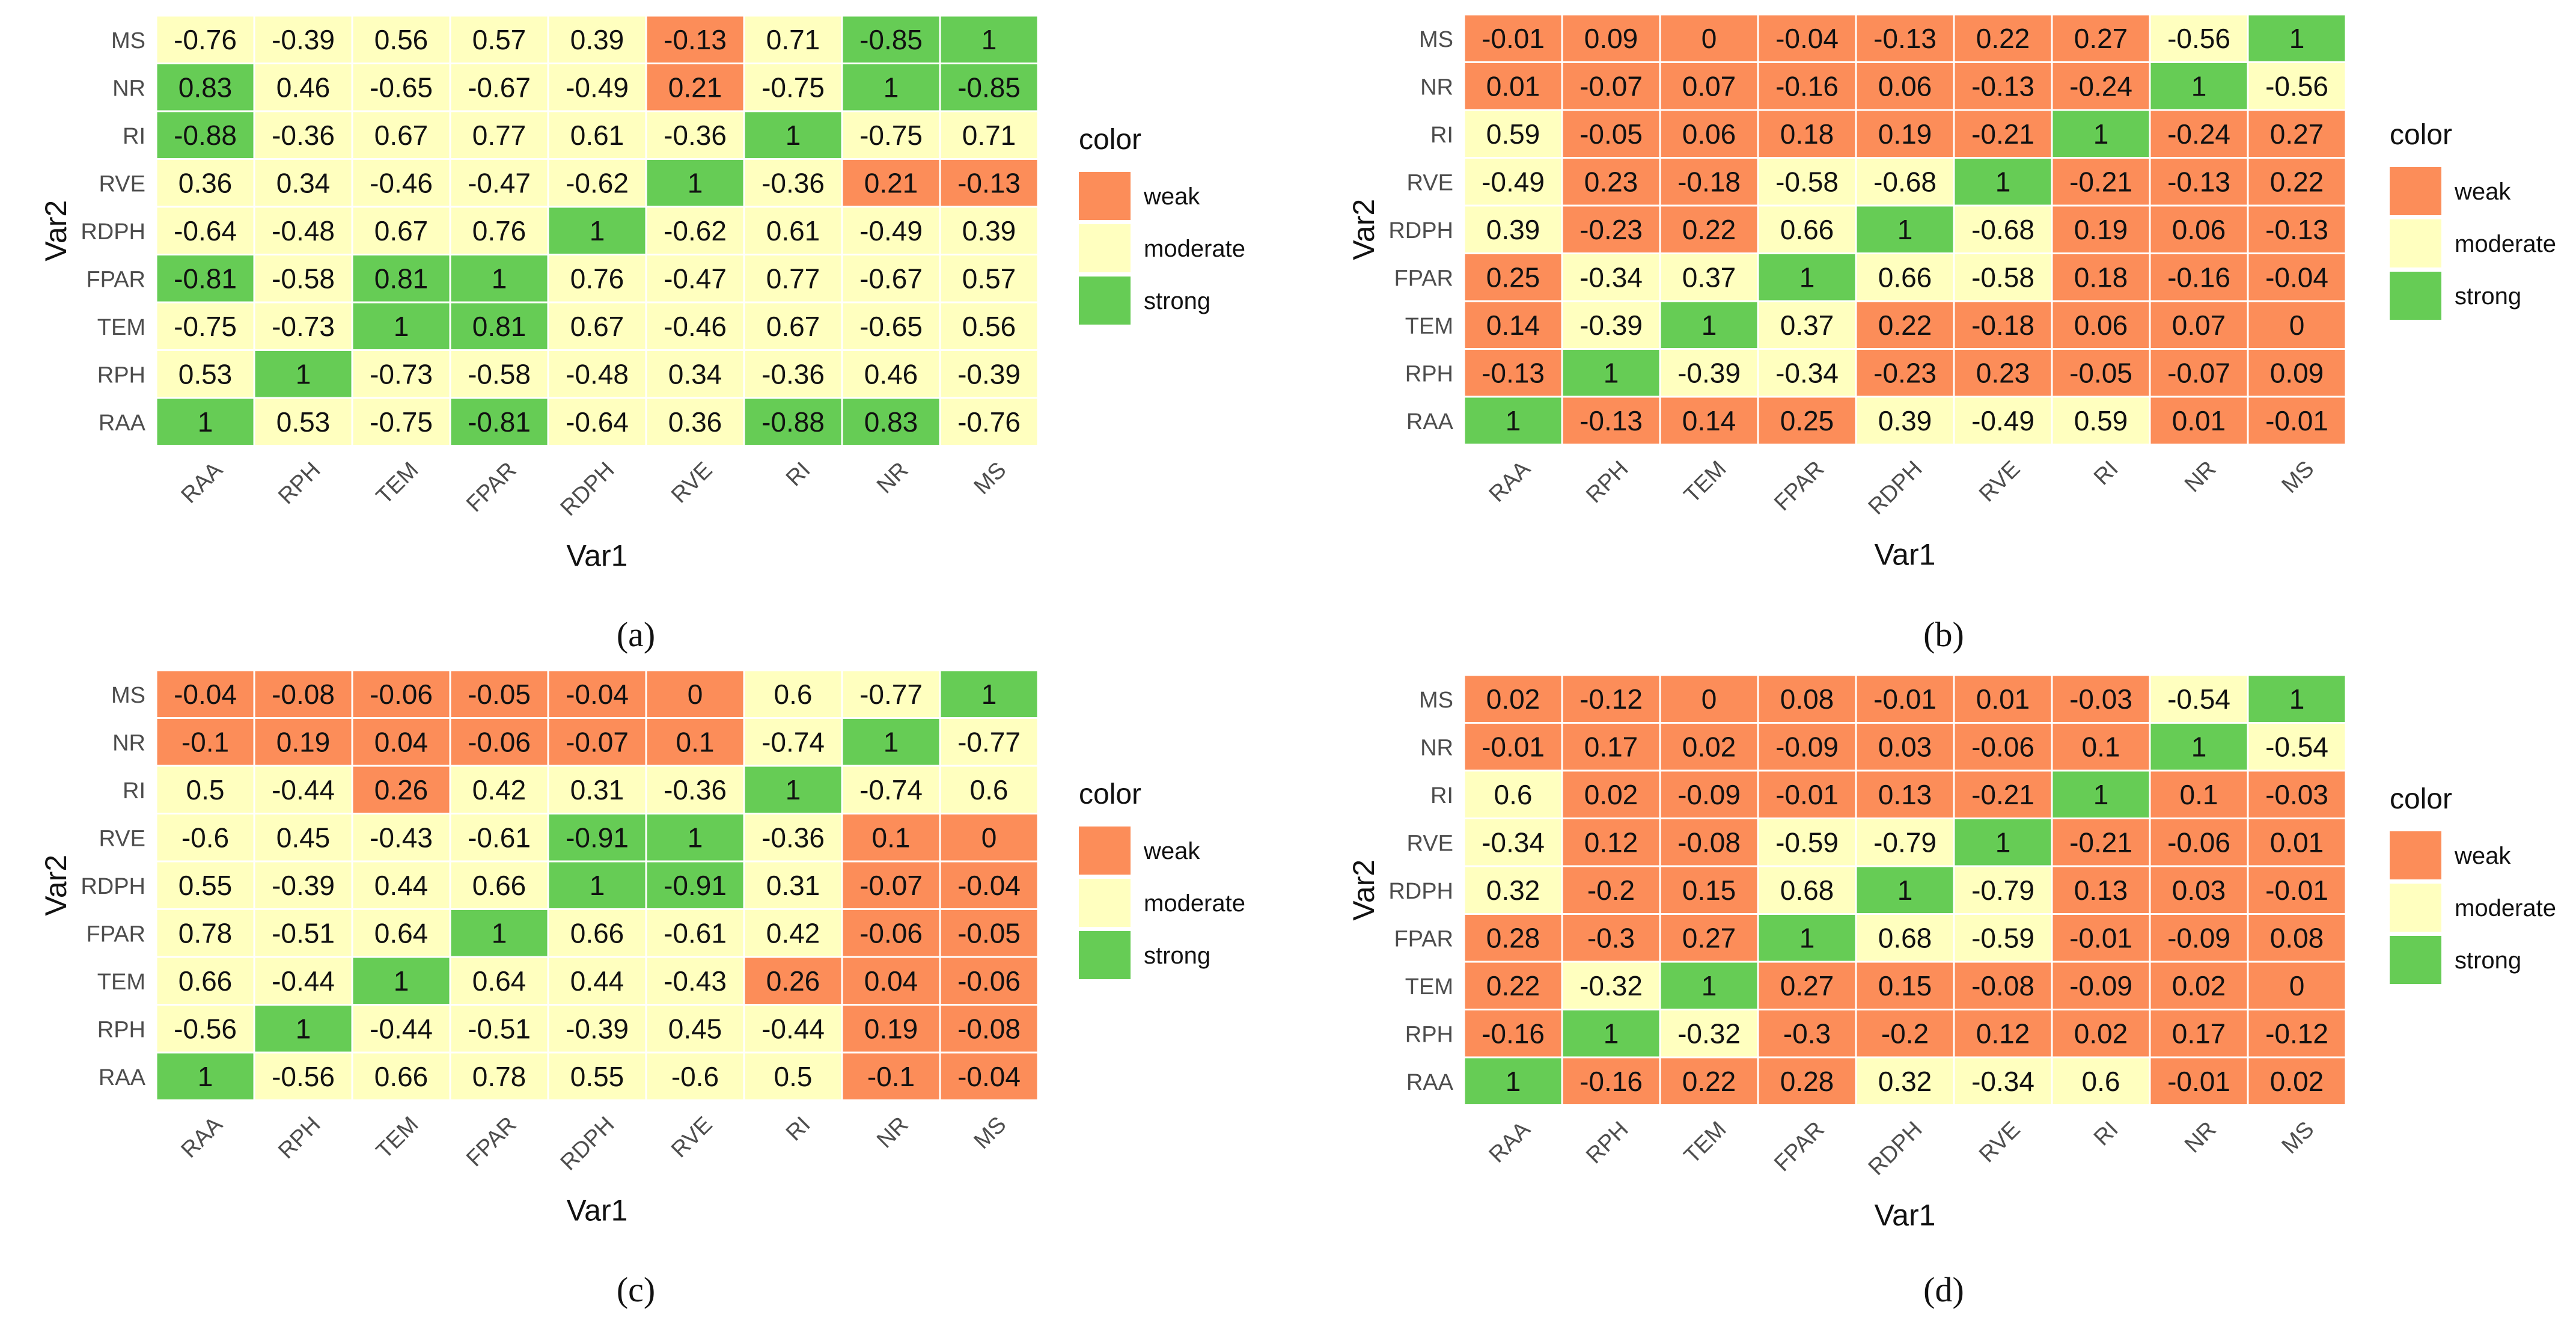 The height and width of the screenshot is (1317, 2576). Describe the element at coordinates (891, 1076) in the screenshot. I see `cell-value-label: -0.1` at that location.